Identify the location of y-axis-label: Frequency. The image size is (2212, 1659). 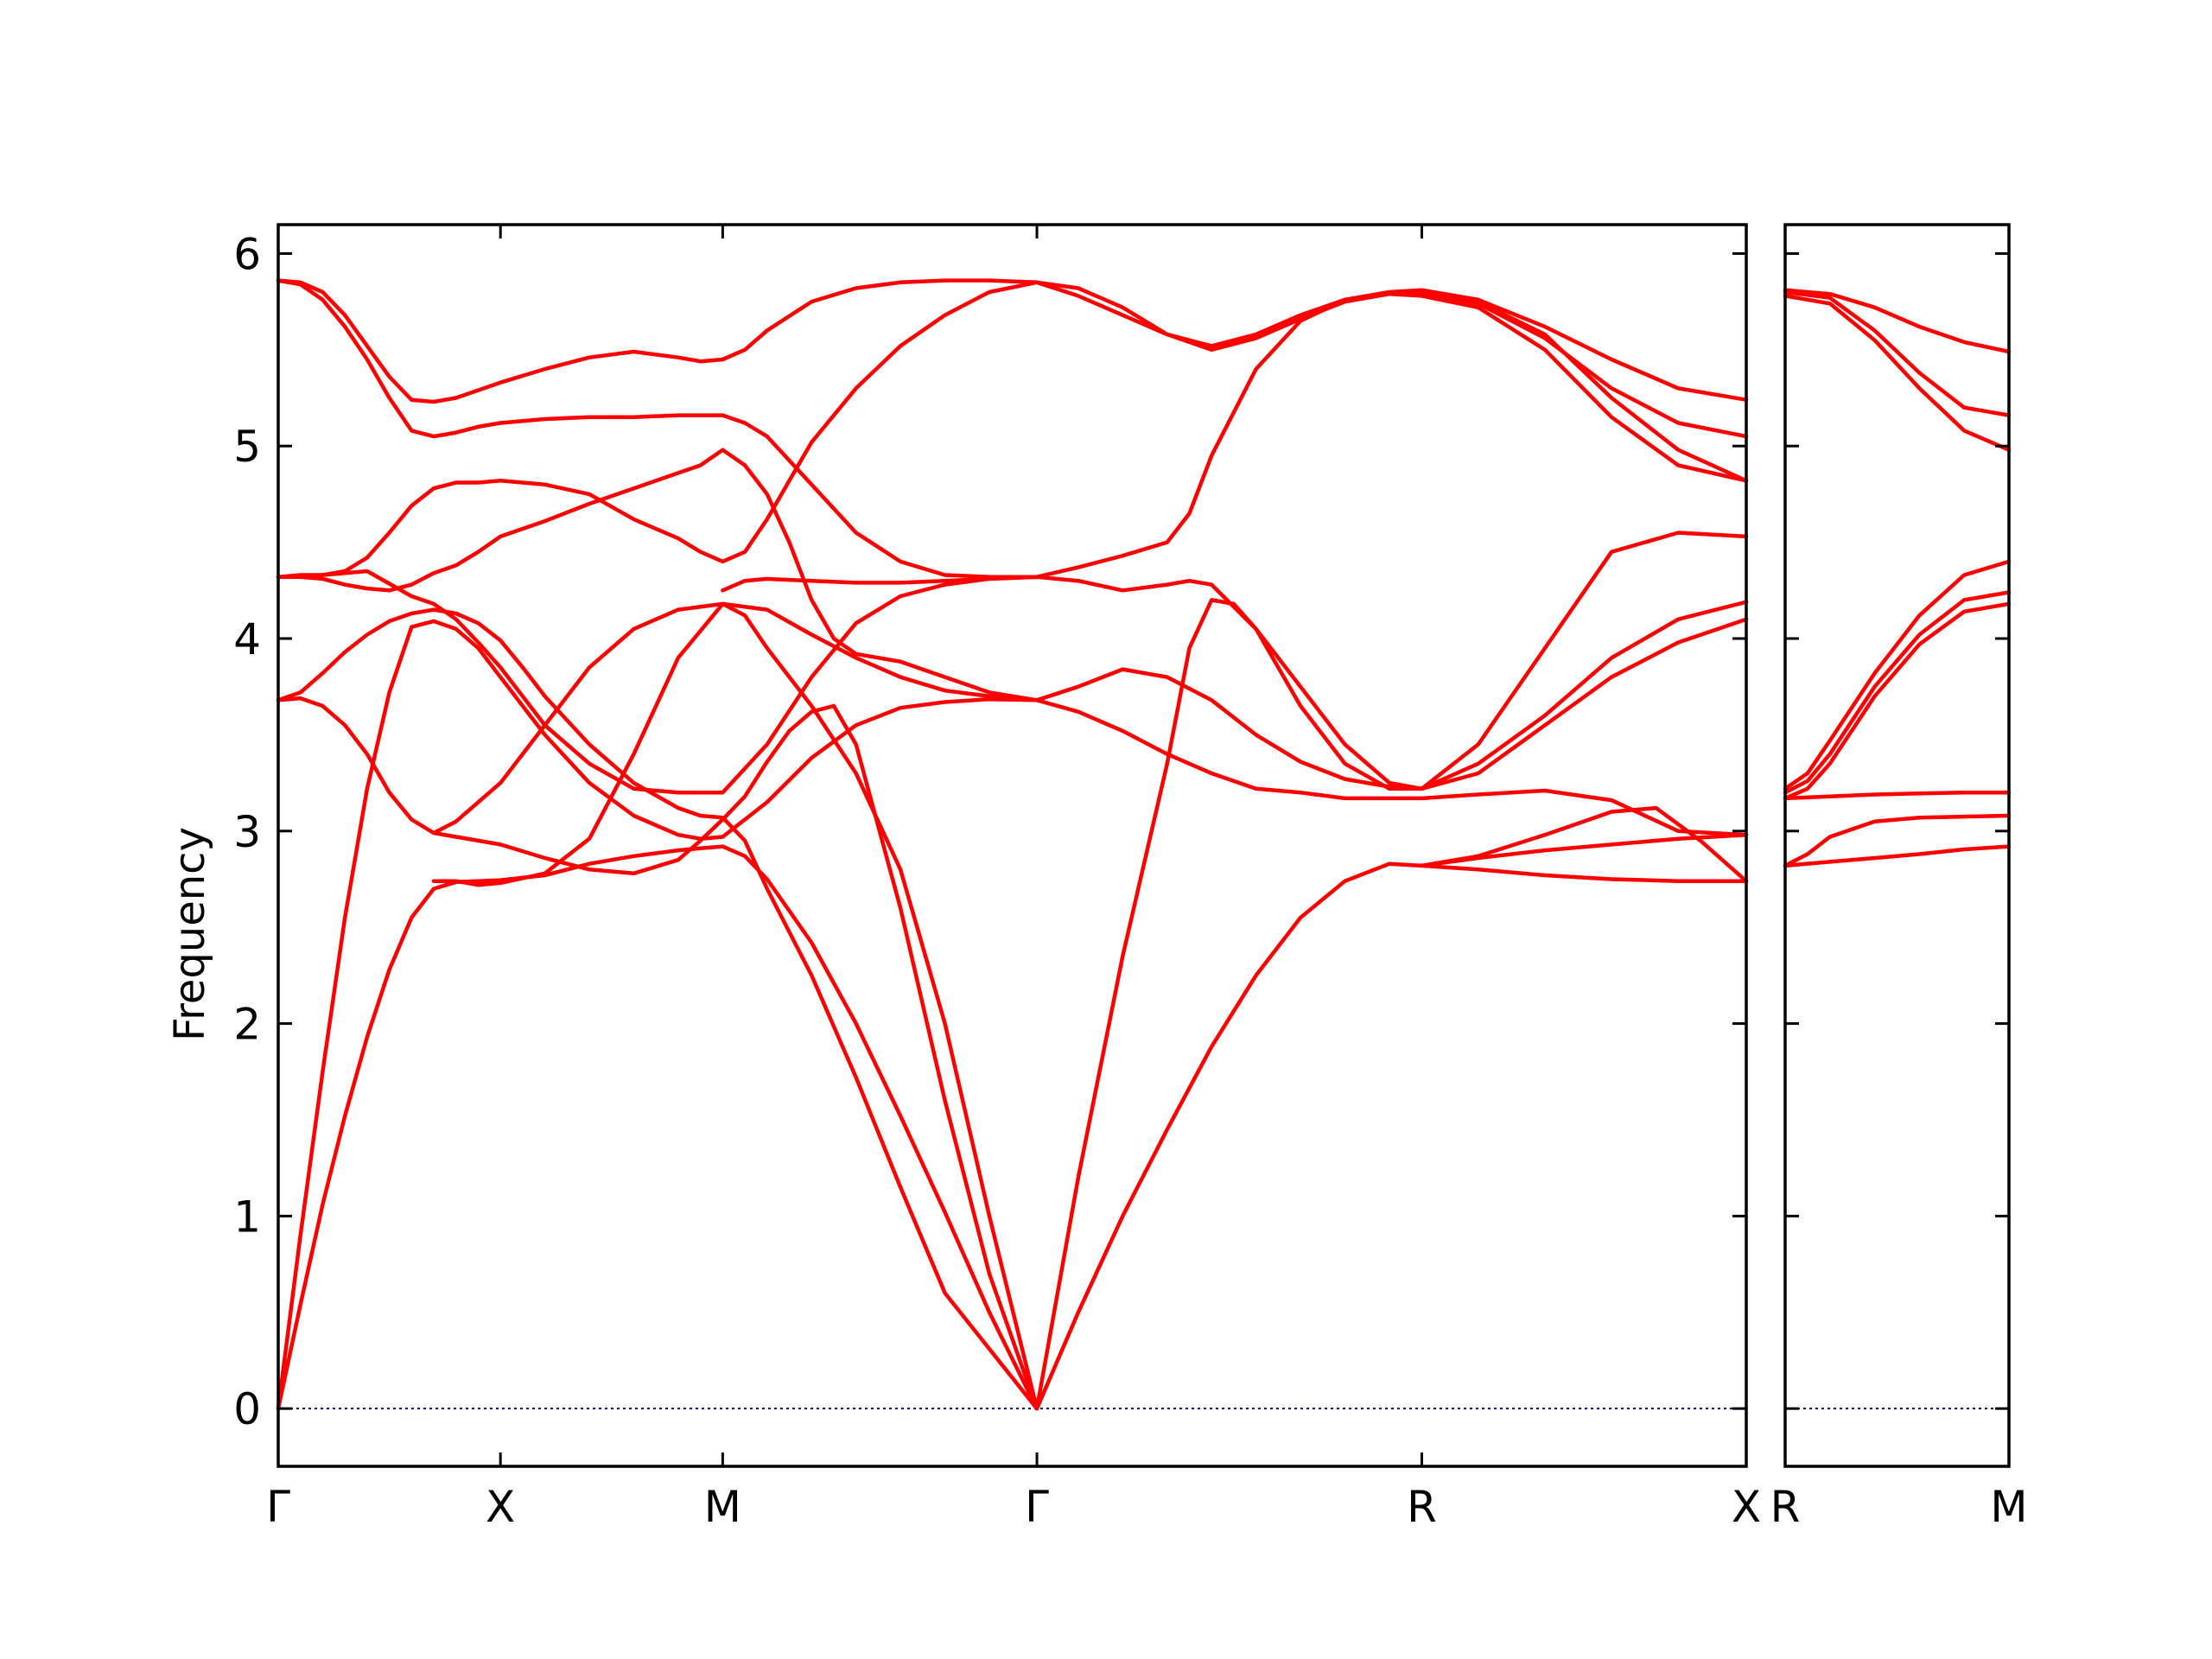
(190, 934).